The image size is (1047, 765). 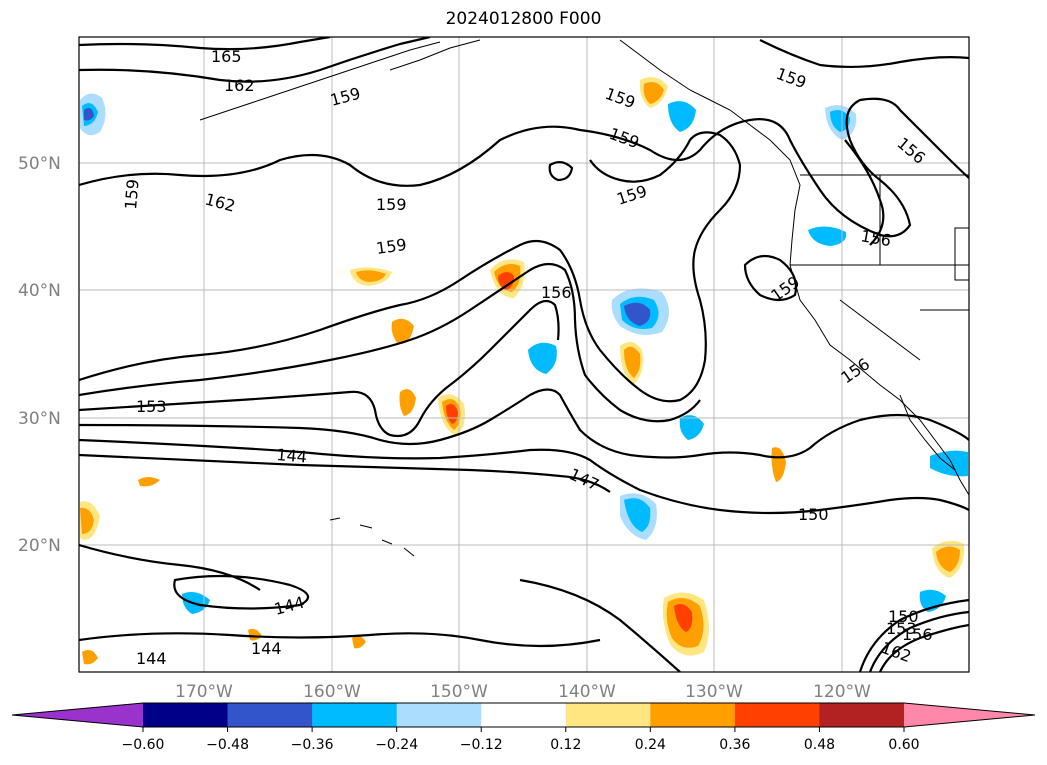 What do you see at coordinates (39, 355) in the screenshot?
I see `latitude-axis: 50°N 40°N 30°N 20°N` at bounding box center [39, 355].